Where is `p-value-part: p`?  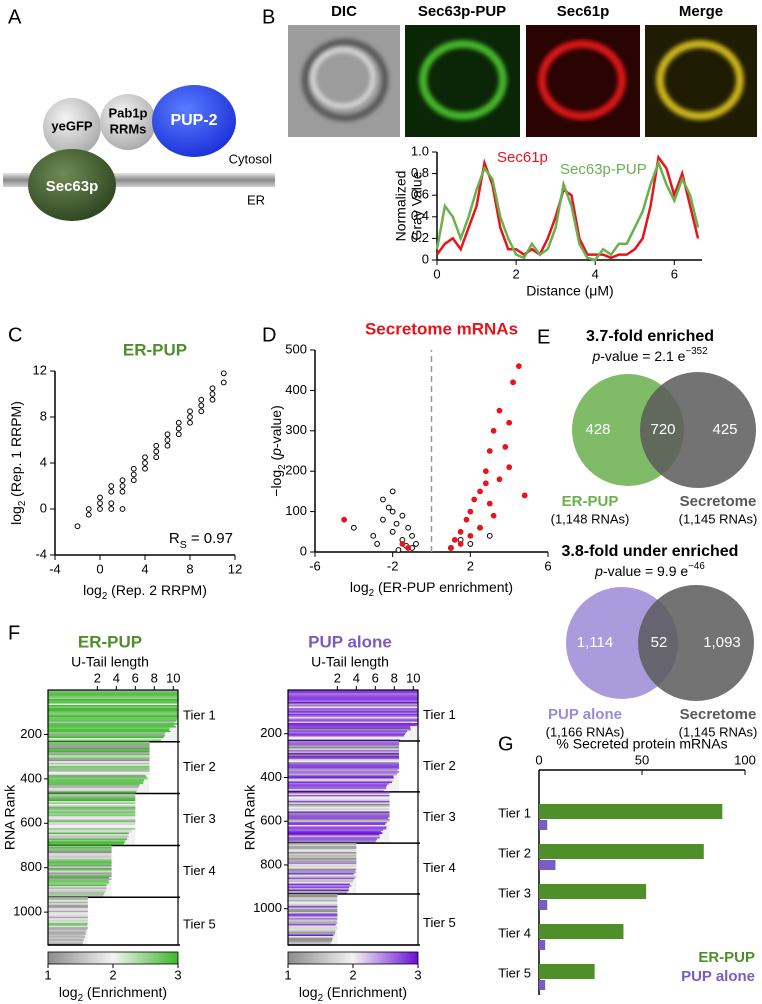
p-value-part: p is located at coordinates (598, 571).